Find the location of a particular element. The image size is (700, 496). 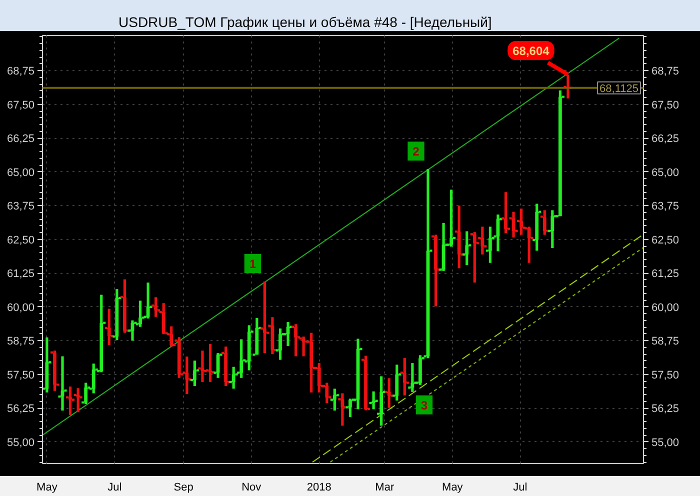

y2-tick-label: 55,00 is located at coordinates (666, 442).